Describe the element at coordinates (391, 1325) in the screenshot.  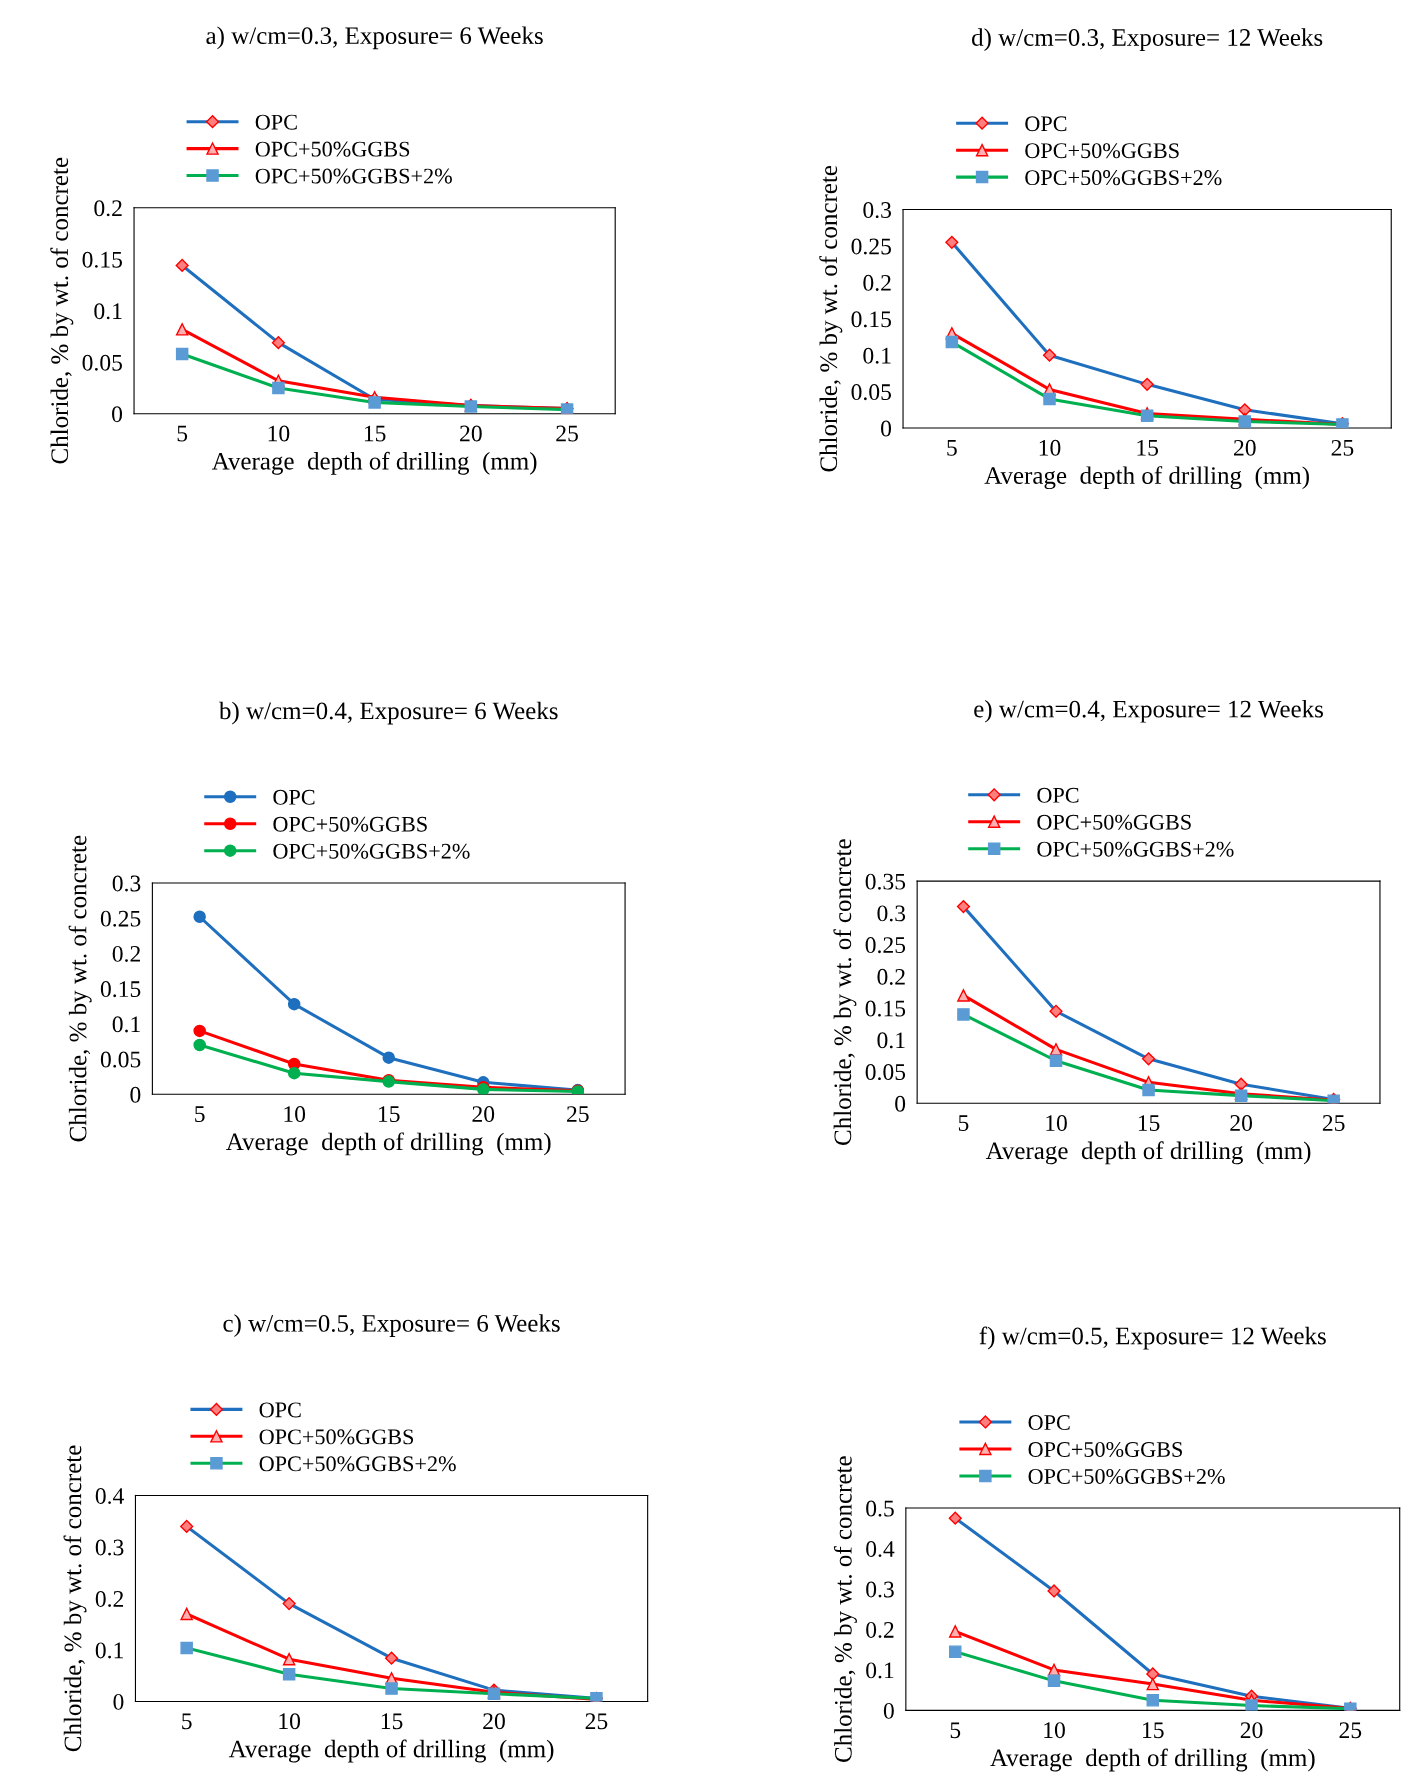
I see `chart-title: c) w/cm=0.5, Exposure= 6 Weeks` at that location.